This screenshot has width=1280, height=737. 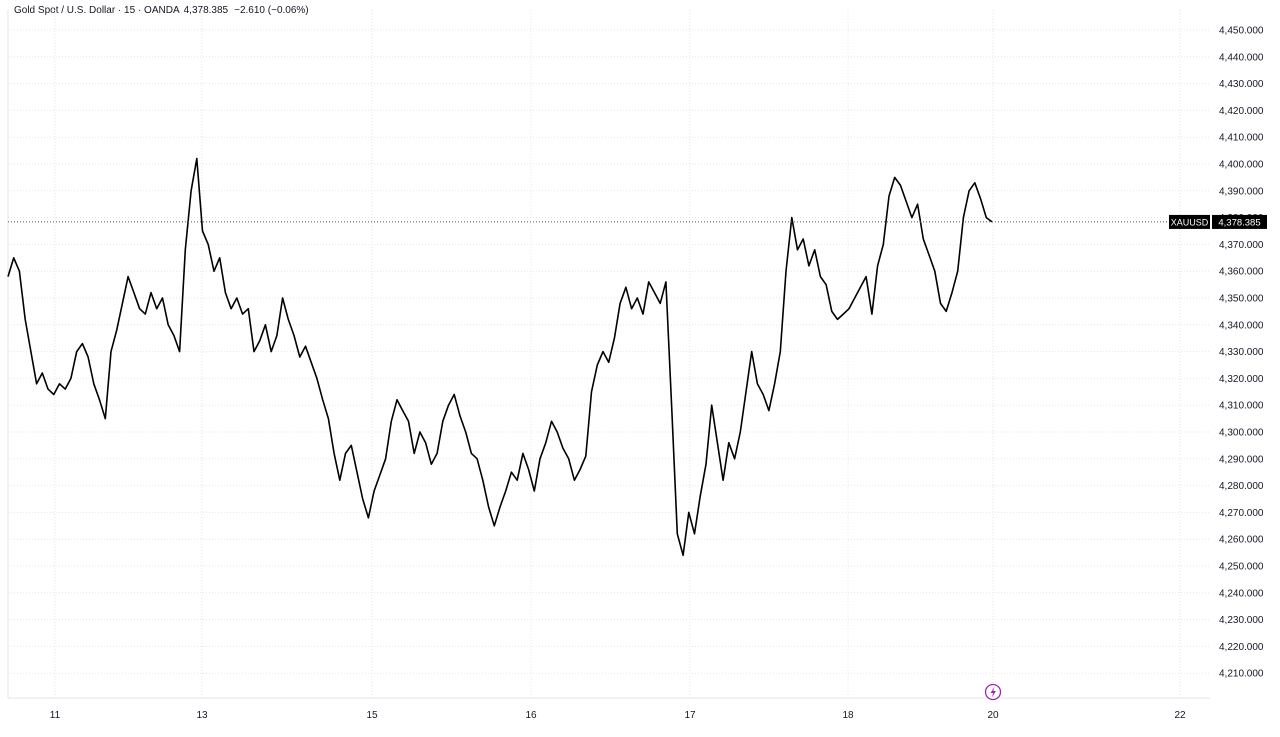 What do you see at coordinates (1241, 433) in the screenshot?
I see `y-tick-label: 4,300.000` at bounding box center [1241, 433].